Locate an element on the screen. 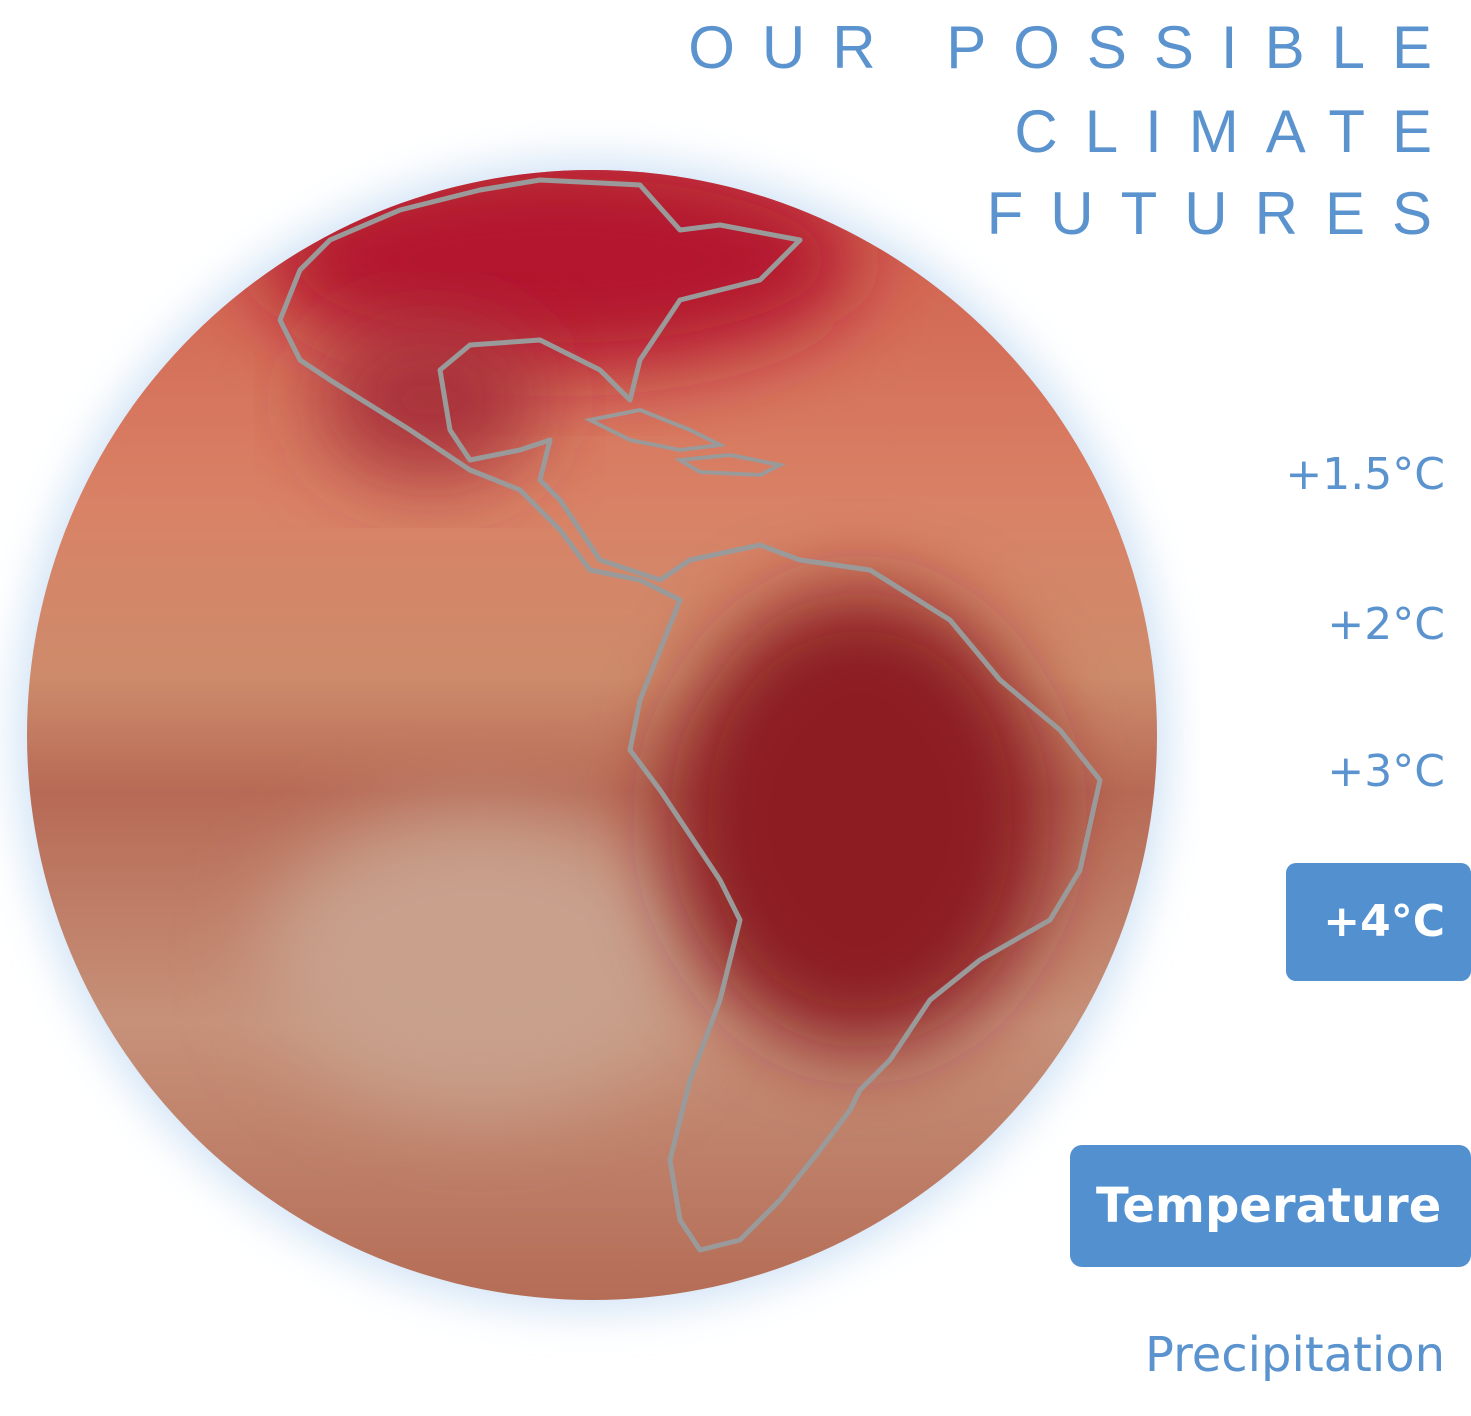 Image resolution: width=1471 pixels, height=1416 pixels. warming-button: +3°C is located at coordinates (1386, 771).